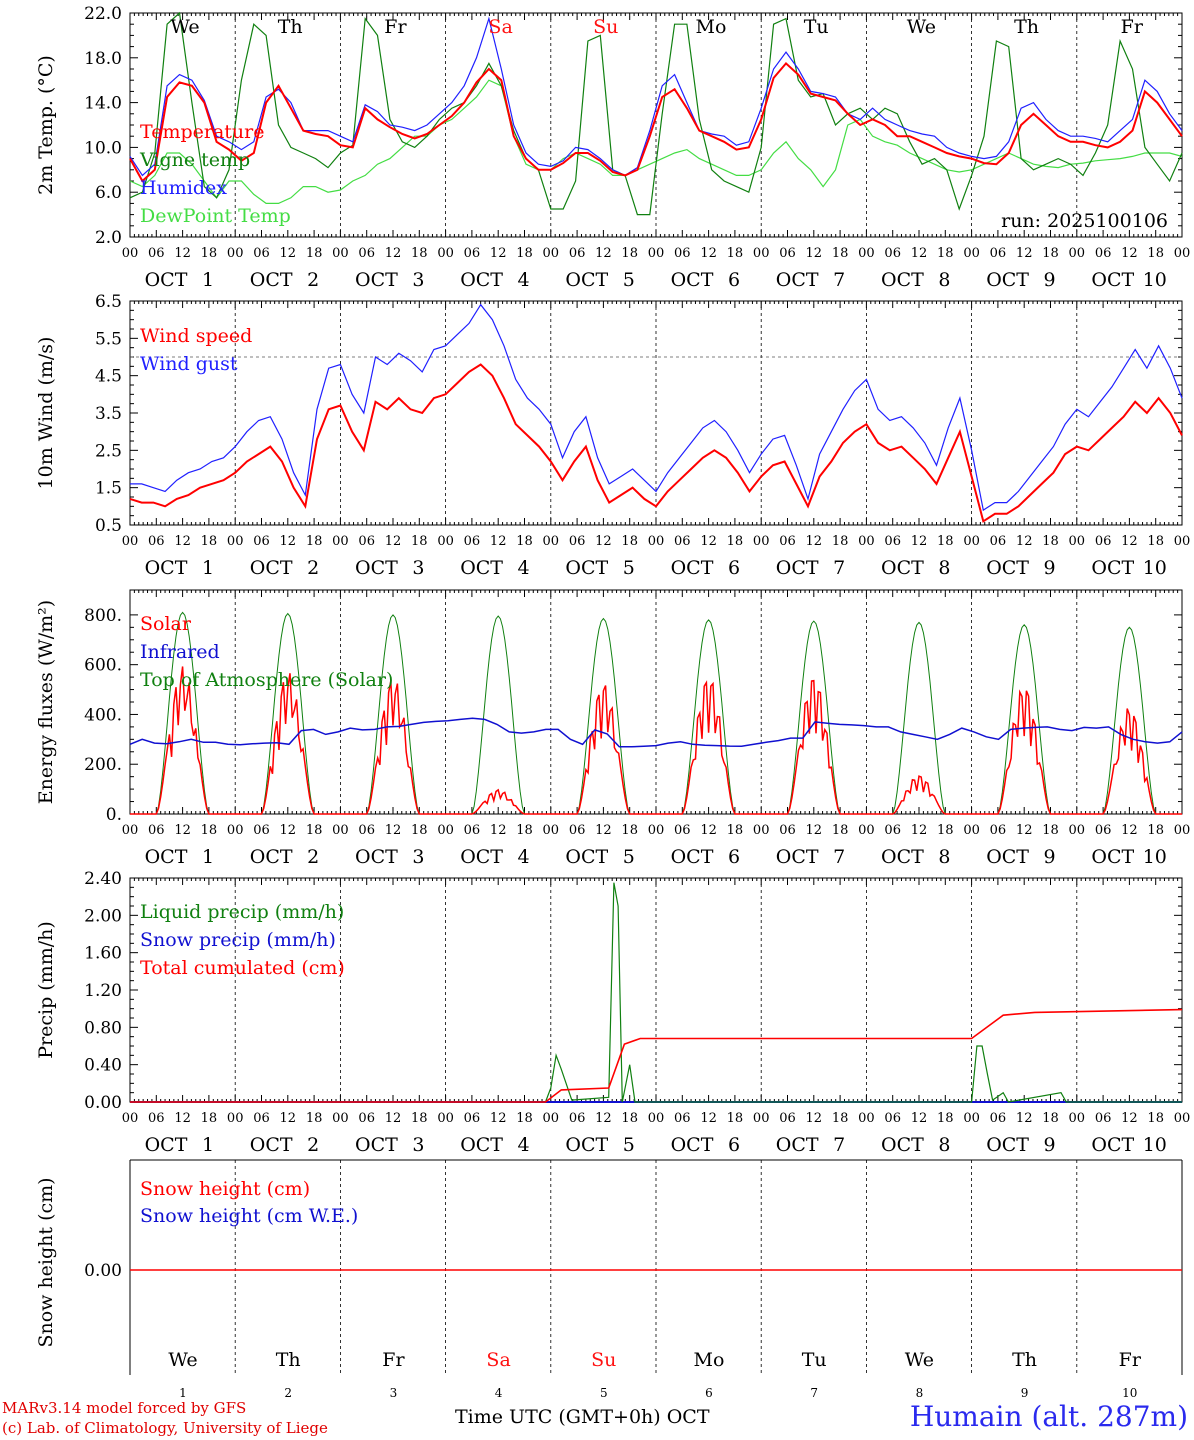 This screenshot has width=1194, height=1440. I want to click on legend-entry: Total cumulated (cm), so click(242, 968).